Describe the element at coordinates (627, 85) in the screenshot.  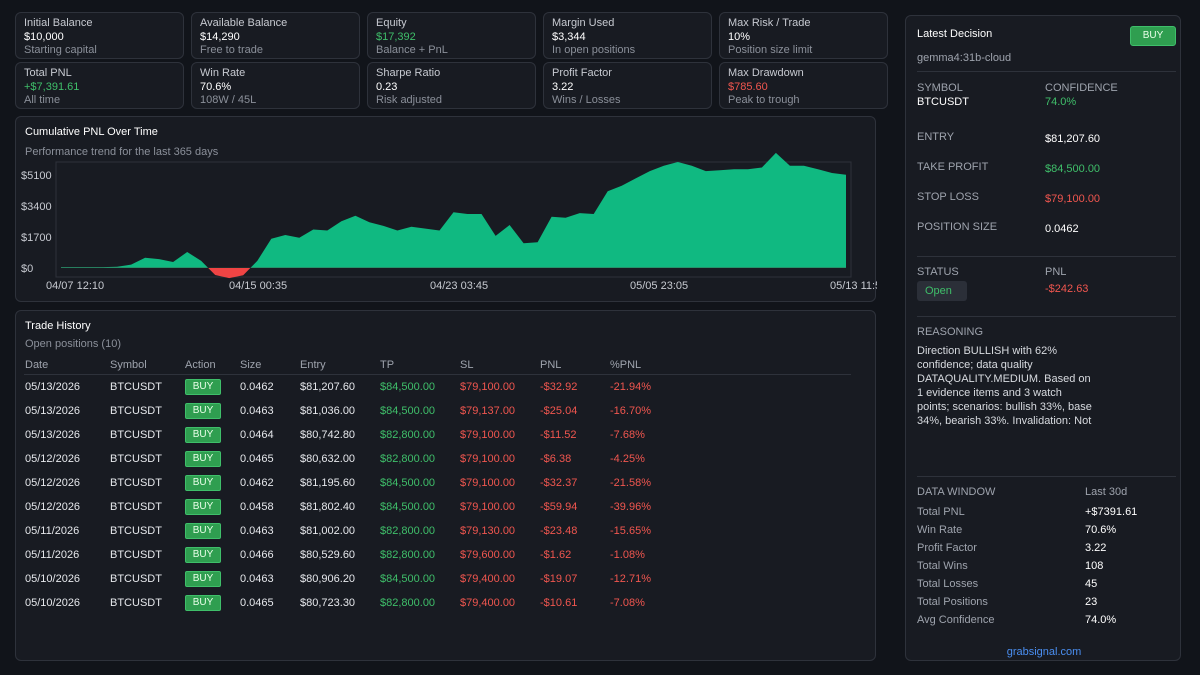
I see `stat-card: Profit Factor 3.22 Wins / Losses` at that location.